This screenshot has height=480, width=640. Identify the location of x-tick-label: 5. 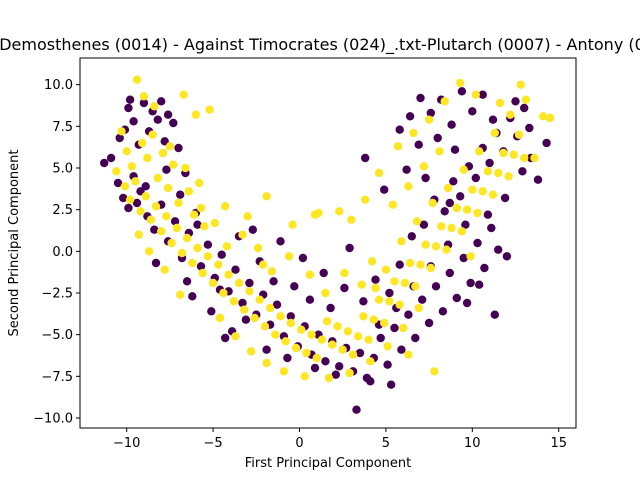
(386, 443).